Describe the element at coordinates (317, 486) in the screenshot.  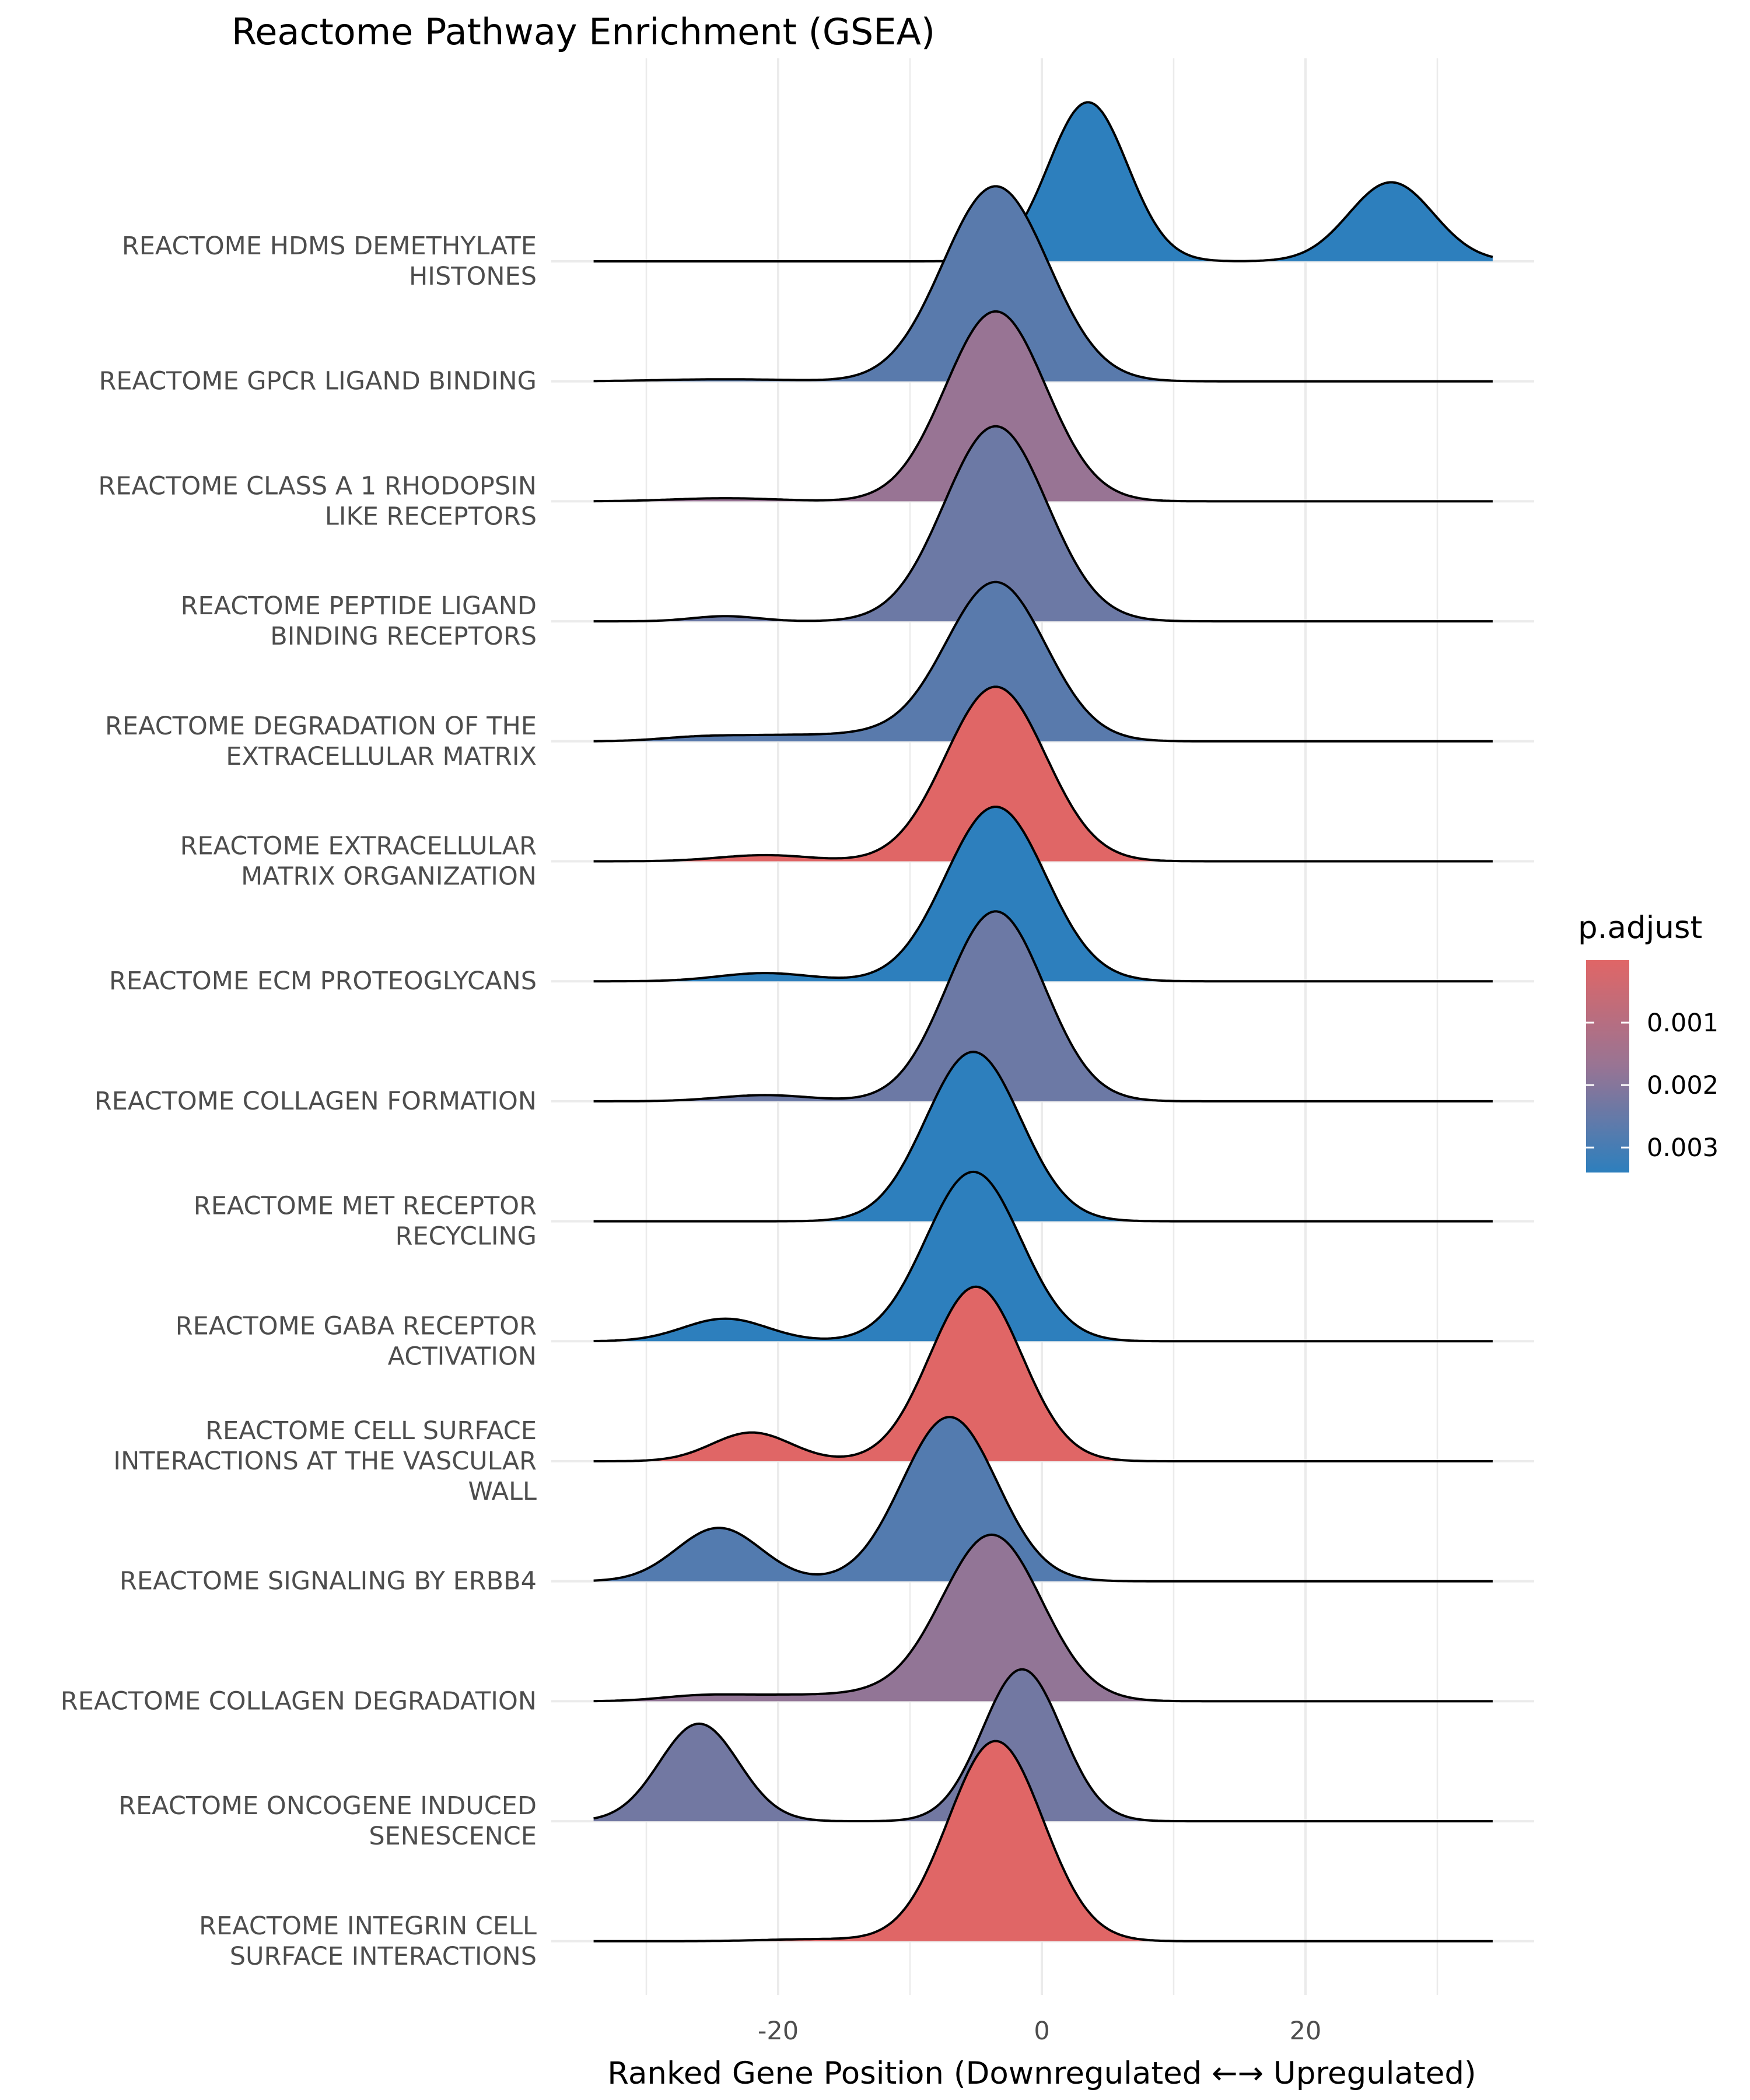
I see `y-axis-label-line: REACTOME CLASS A 1 RHODOPSIN` at that location.